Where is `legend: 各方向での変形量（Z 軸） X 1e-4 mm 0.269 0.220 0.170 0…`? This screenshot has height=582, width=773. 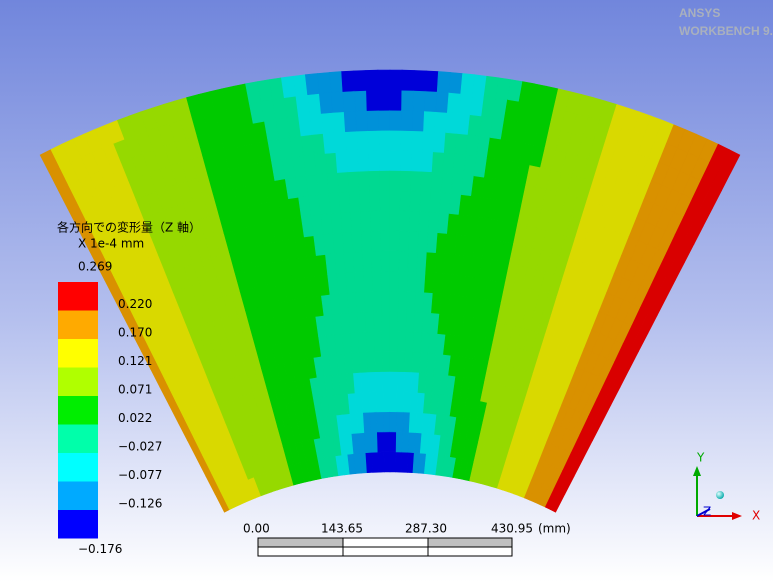 legend: 各方向での変形量（Z 軸） X 1e-4 mm 0.269 0.220 0.170 0… is located at coordinates (129, 388).